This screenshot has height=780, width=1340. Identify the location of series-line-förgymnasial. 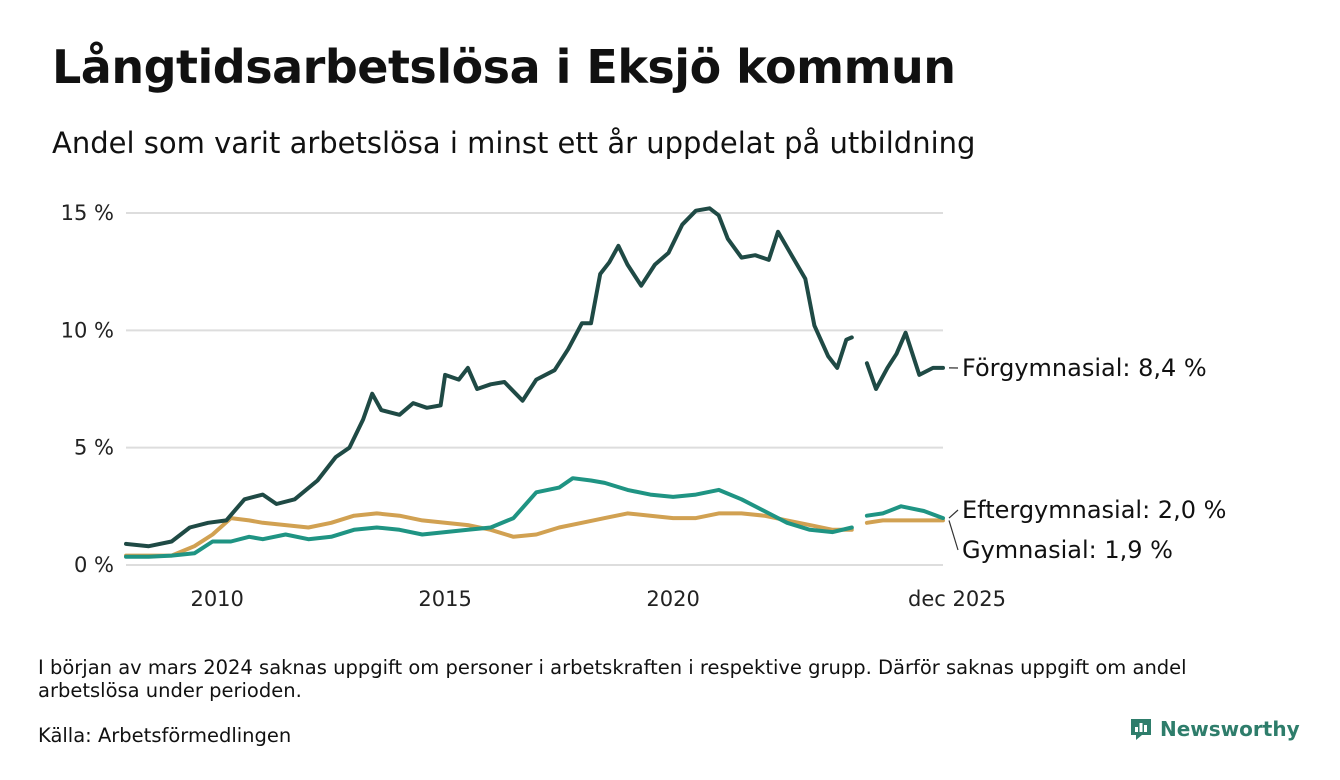
(904, 360).